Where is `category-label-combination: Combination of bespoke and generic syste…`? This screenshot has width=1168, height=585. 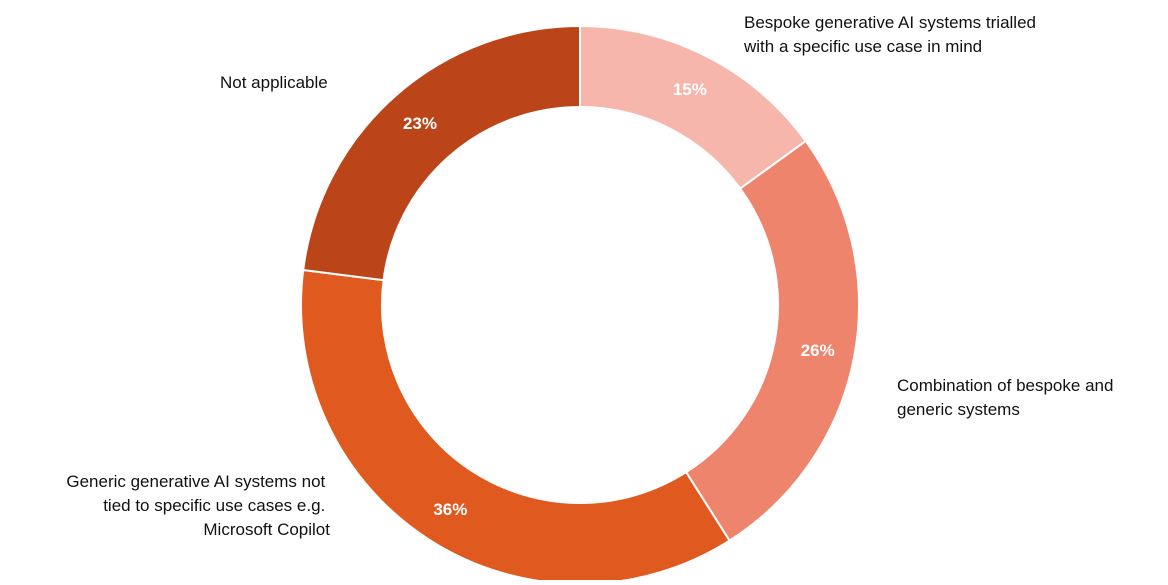
category-label-combination: Combination of bespoke and generic syste… is located at coordinates (1007, 397).